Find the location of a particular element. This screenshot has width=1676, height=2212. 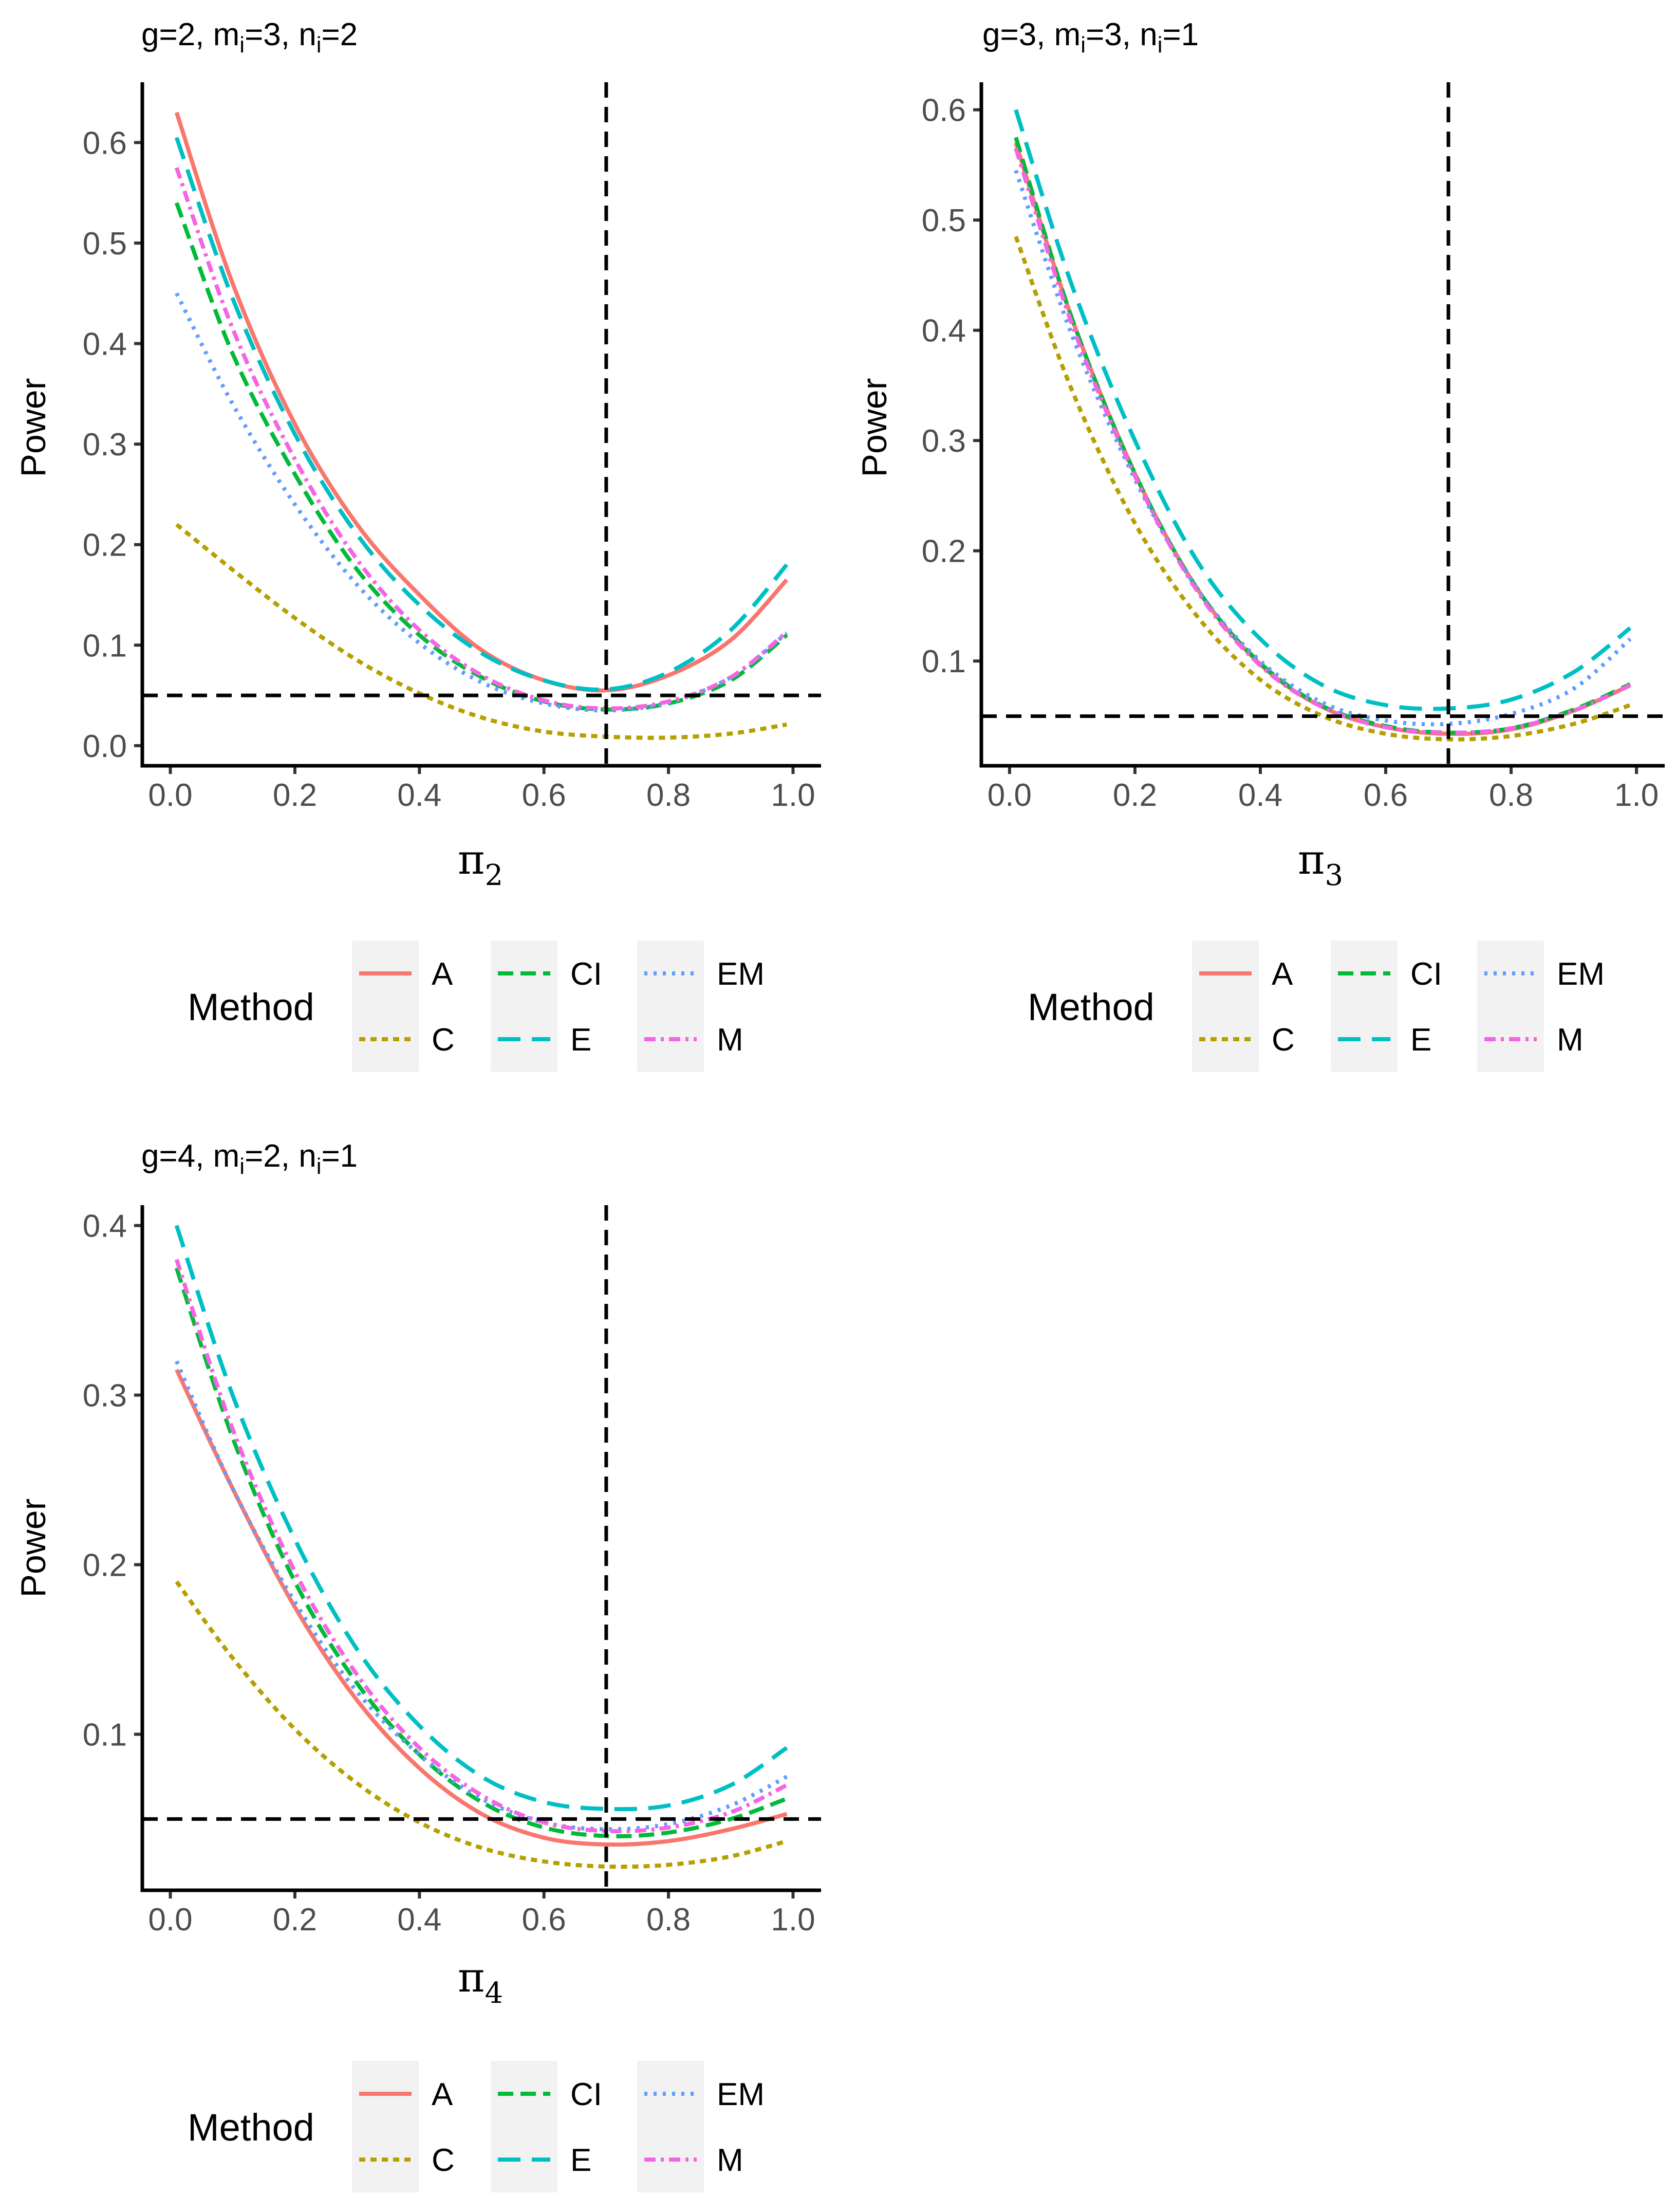

y-tick-label: 0.0 is located at coordinates (105, 746).